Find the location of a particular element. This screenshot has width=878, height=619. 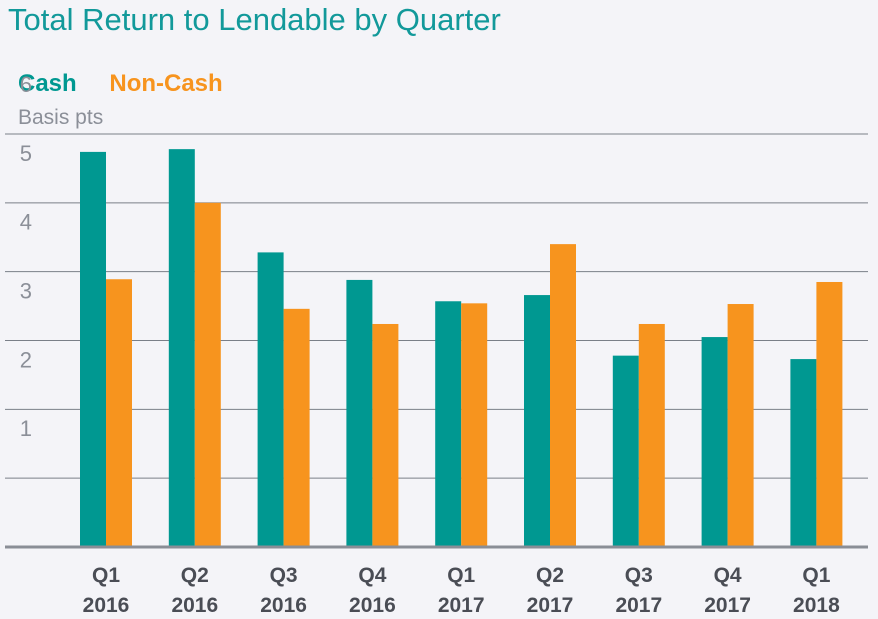

y-tick-label: 6 is located at coordinates (26, 84).